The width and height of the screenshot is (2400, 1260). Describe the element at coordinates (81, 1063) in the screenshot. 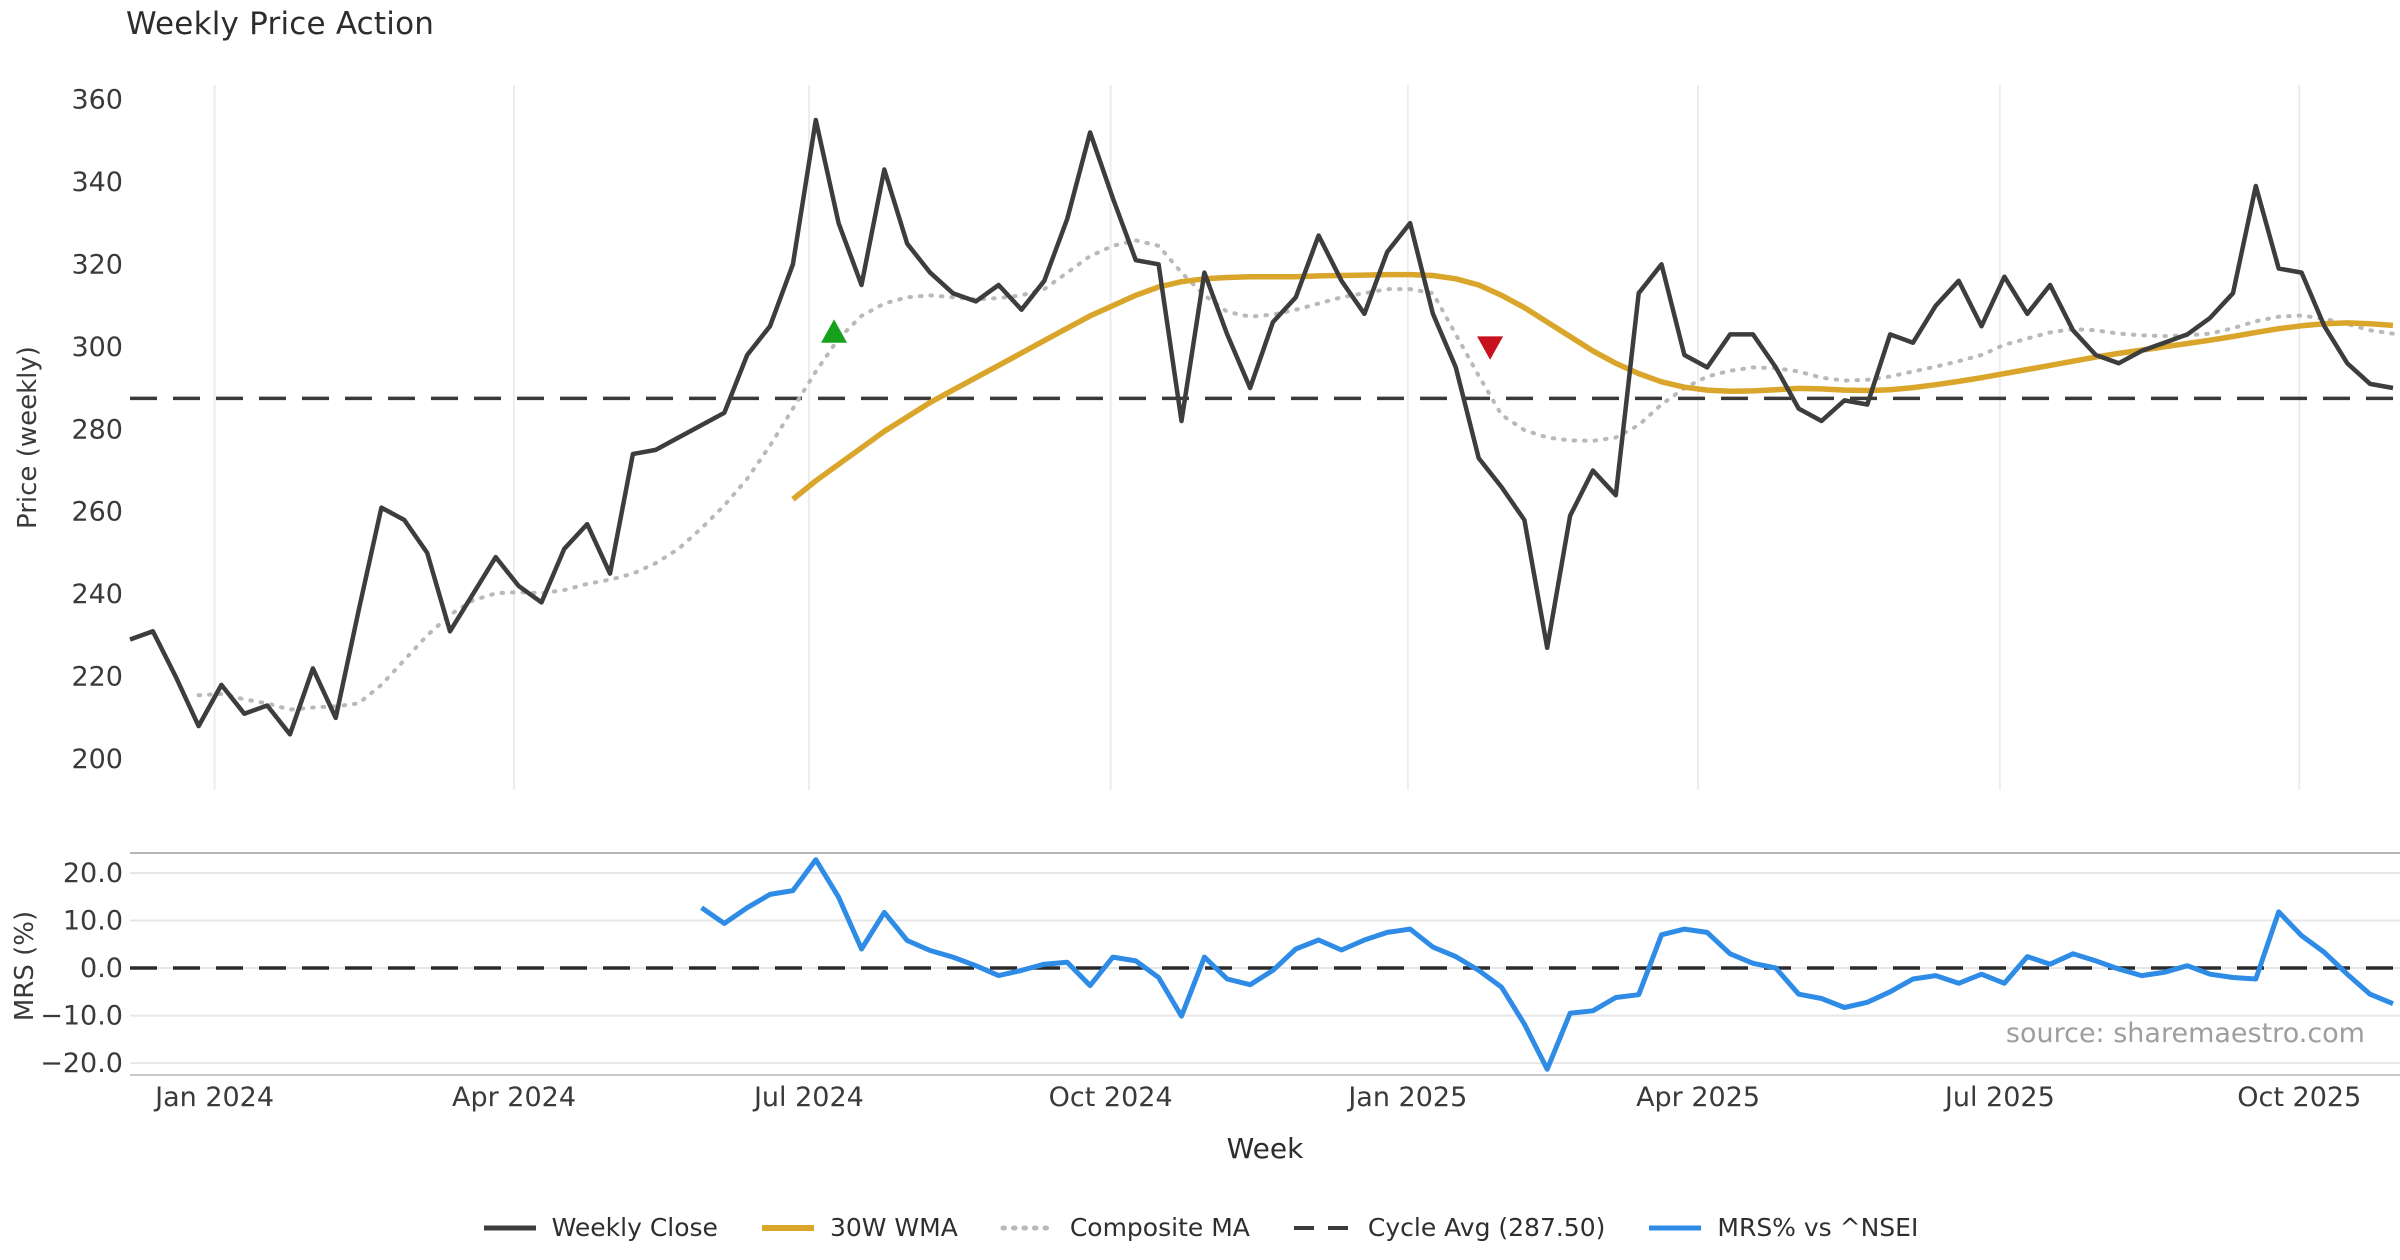

I see `mrs-tick-label: −20.0` at that location.